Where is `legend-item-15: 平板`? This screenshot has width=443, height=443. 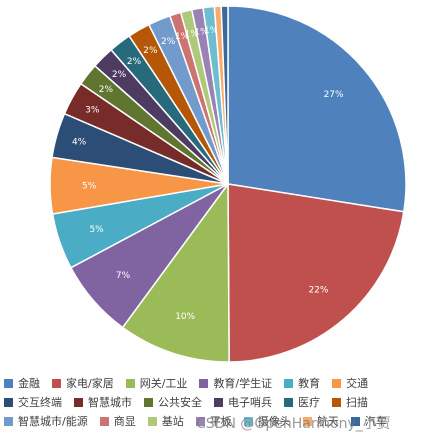
legend-item-15: 平板 is located at coordinates (213, 421).